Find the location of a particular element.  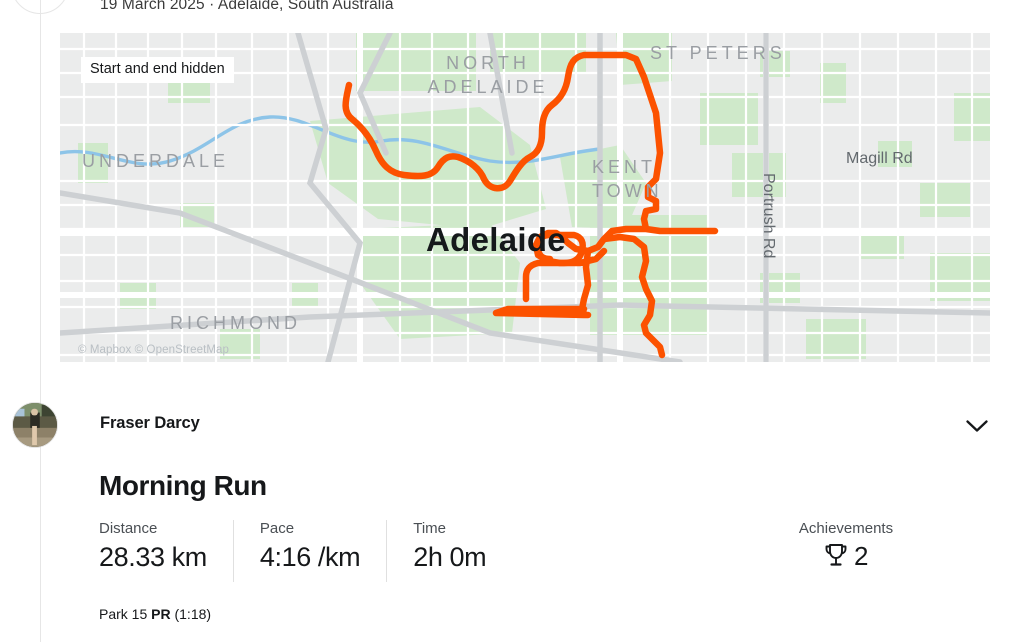

stat-pace-value: 4:16 /km is located at coordinates (310, 556).